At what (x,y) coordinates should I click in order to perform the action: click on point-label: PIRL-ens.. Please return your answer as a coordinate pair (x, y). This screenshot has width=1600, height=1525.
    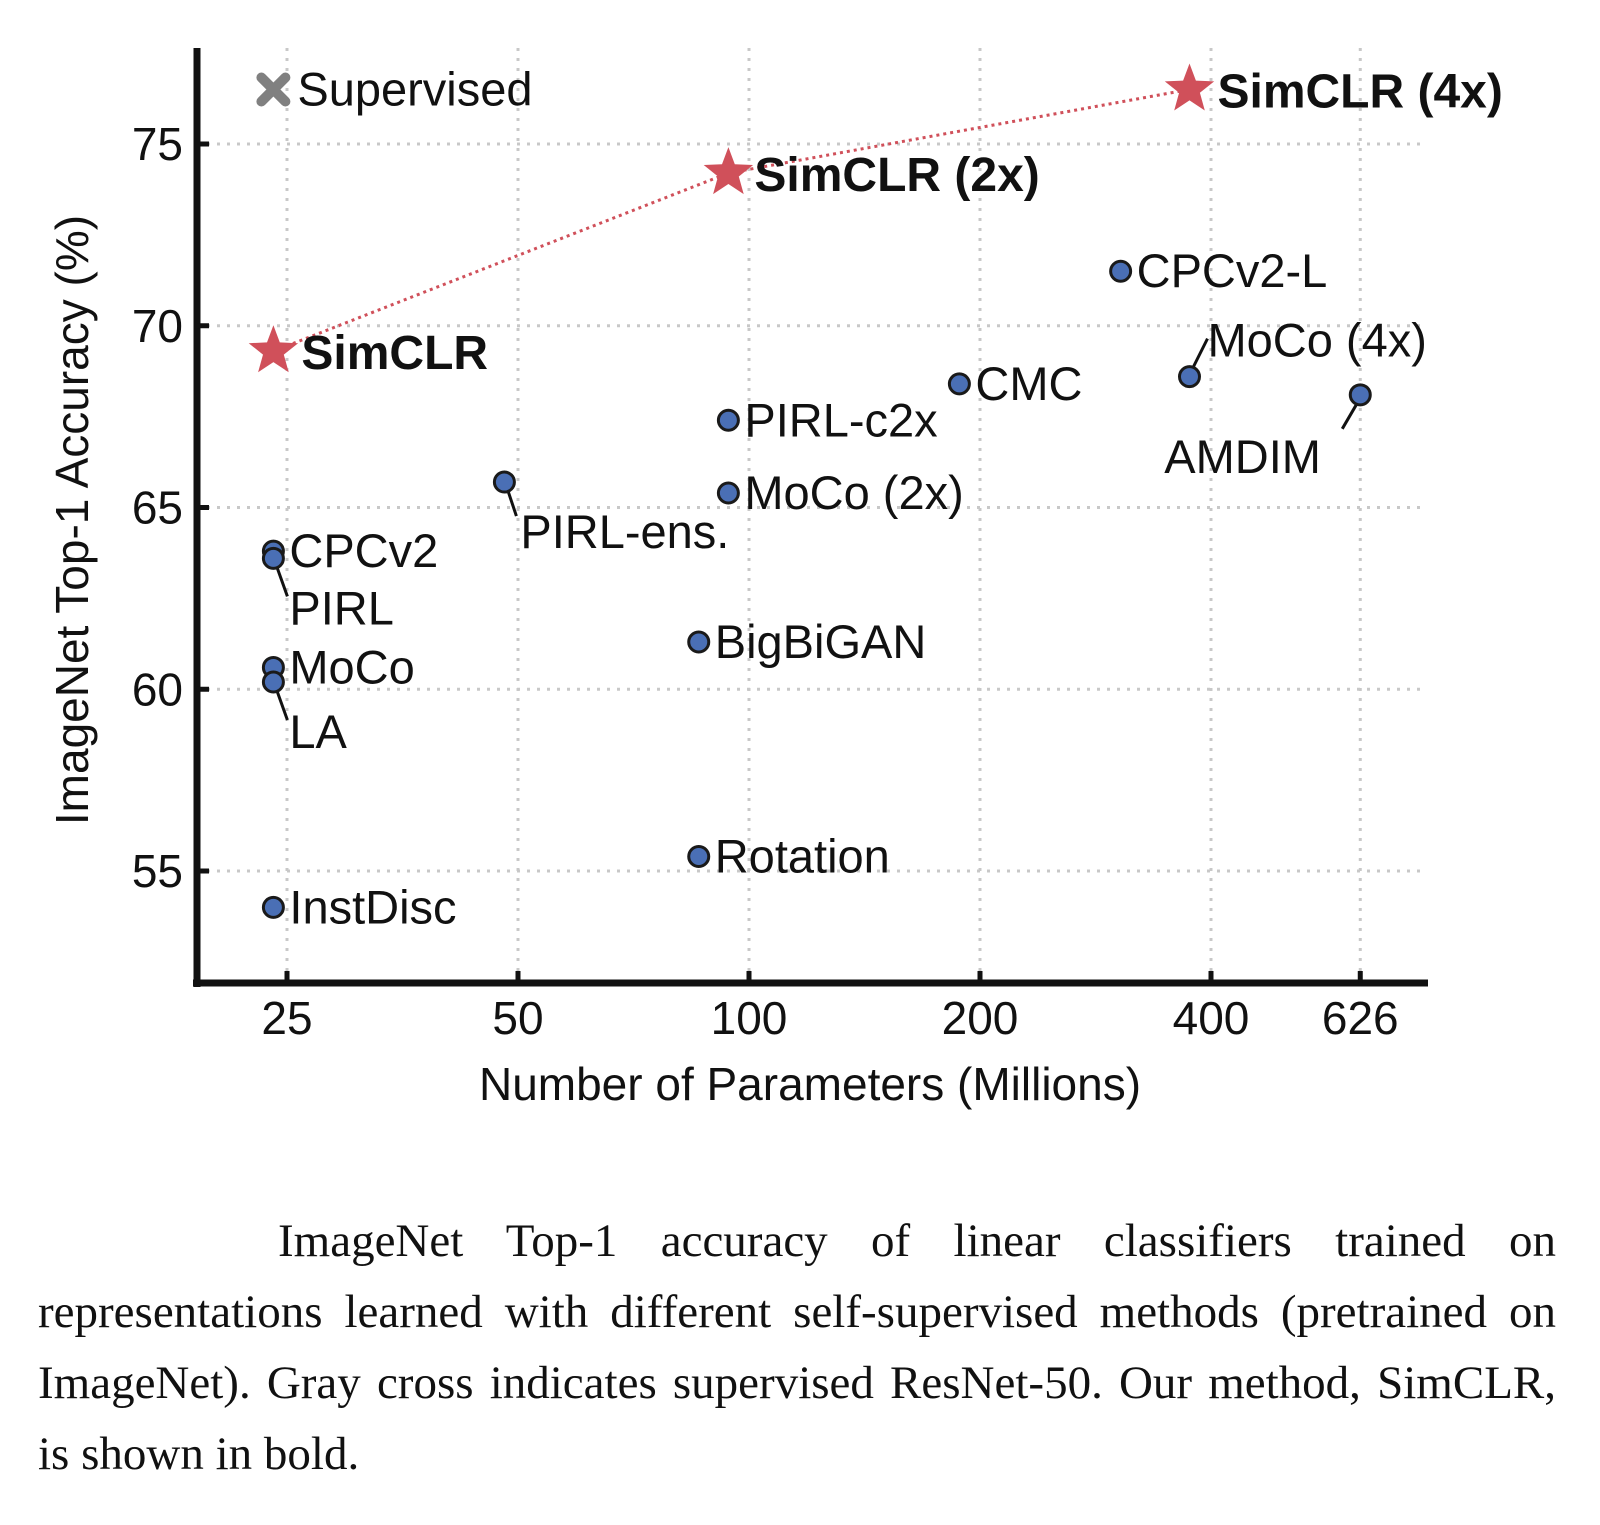
    Looking at the image, I should click on (624, 531).